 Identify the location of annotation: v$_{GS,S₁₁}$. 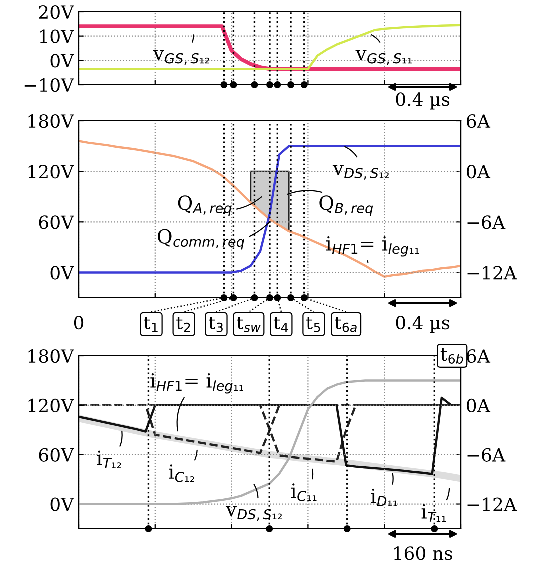
(384, 58).